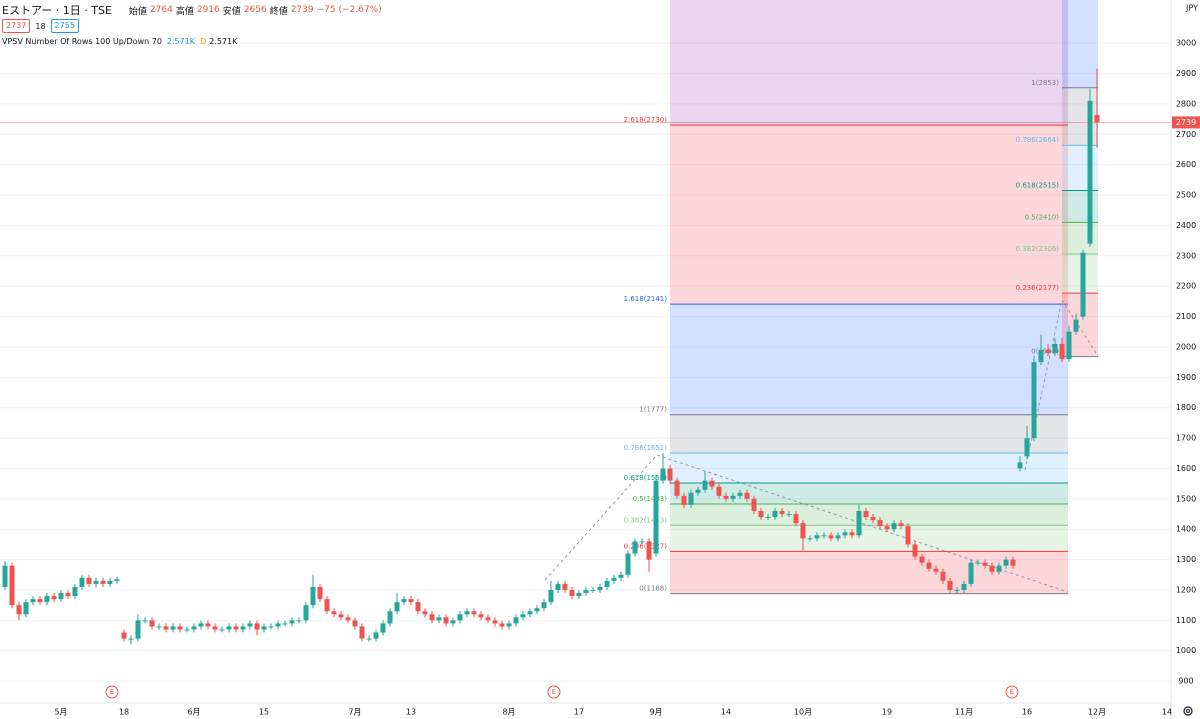 The width and height of the screenshot is (1200, 719). I want to click on fib-label: 0(1188), so click(653, 589).